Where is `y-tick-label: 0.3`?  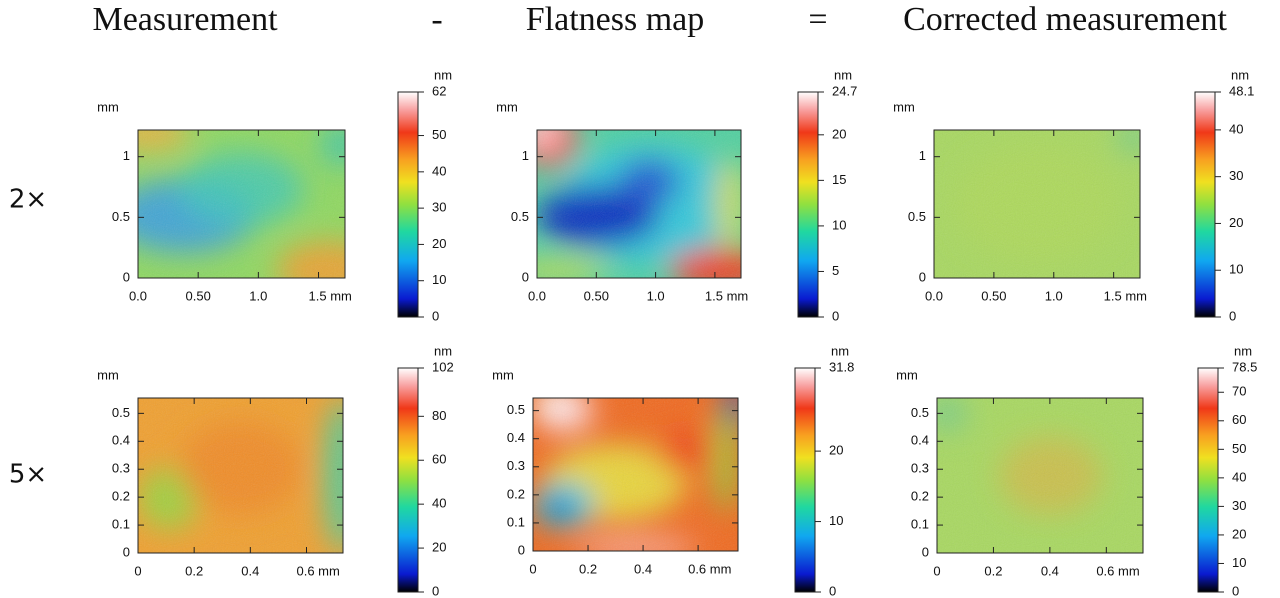
y-tick-label: 0.3 is located at coordinates (920, 468).